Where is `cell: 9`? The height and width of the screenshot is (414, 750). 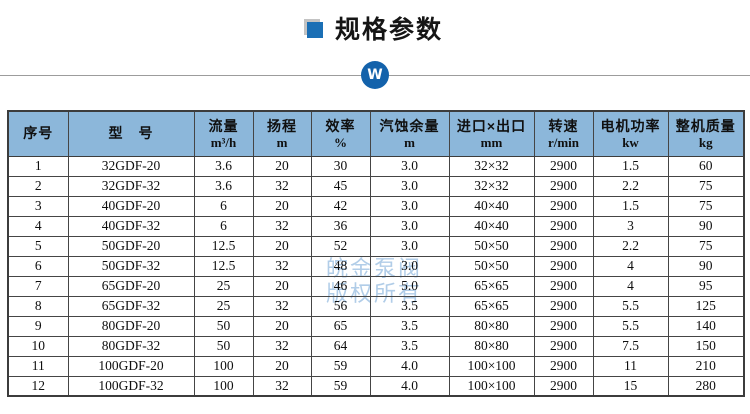 cell: 9 is located at coordinates (38, 326).